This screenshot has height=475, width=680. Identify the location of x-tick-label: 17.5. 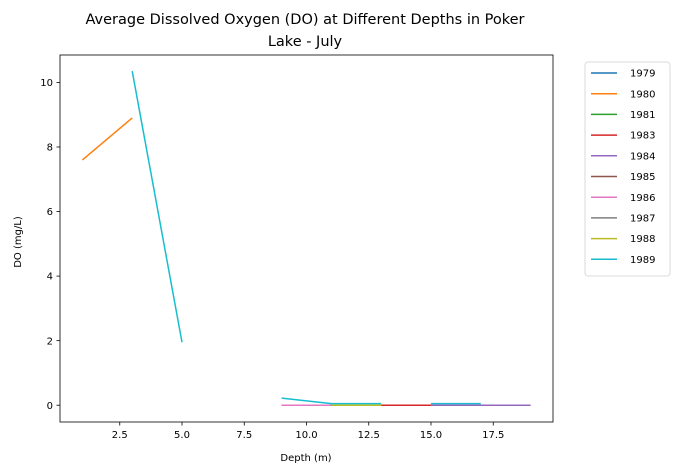
(493, 435).